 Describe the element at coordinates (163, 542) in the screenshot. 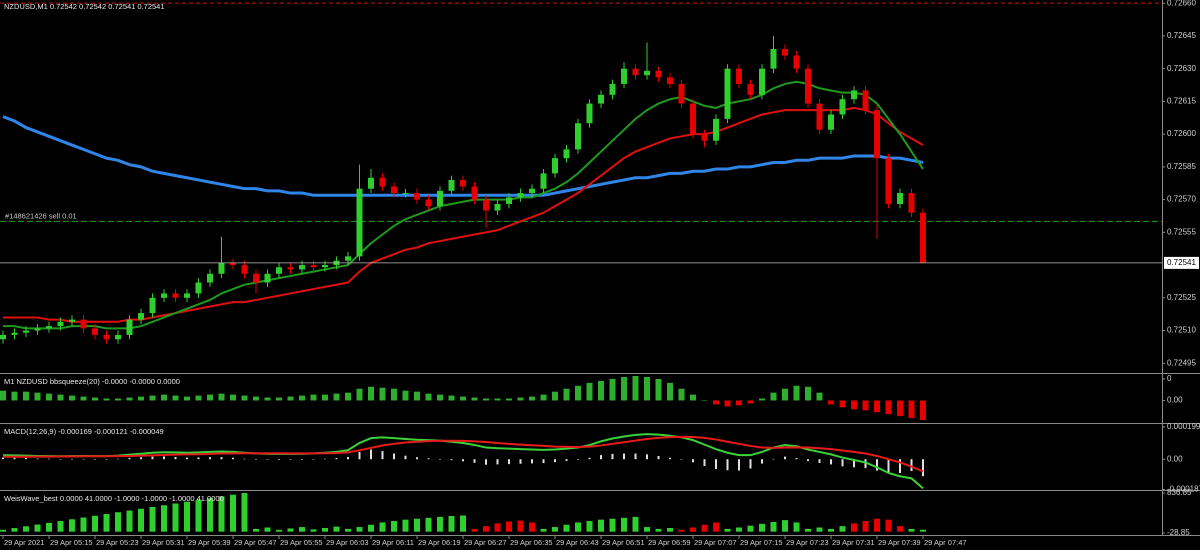

I see `x-tick-label: 29 Apr 05:31` at that location.